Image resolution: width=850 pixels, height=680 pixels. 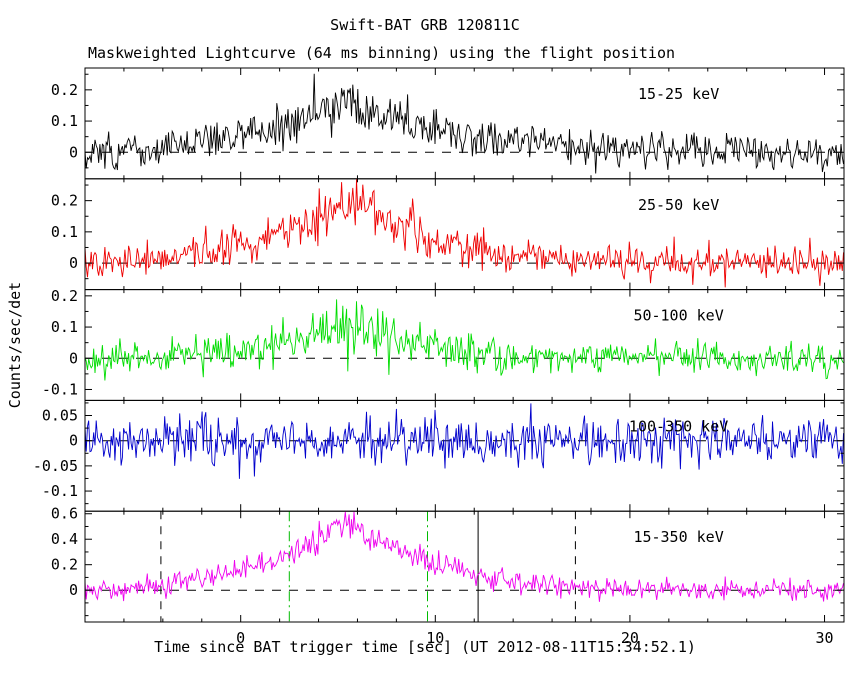 What do you see at coordinates (60, 416) in the screenshot?
I see `y-tick-label: 0.05` at bounding box center [60, 416].